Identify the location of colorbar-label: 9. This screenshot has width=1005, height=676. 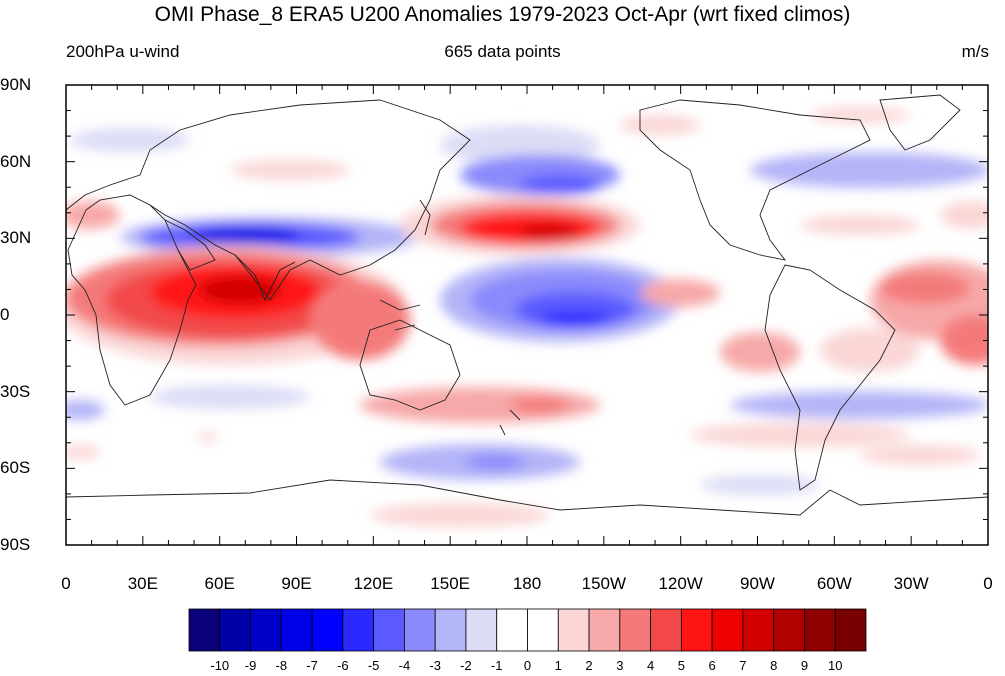
(804, 665).